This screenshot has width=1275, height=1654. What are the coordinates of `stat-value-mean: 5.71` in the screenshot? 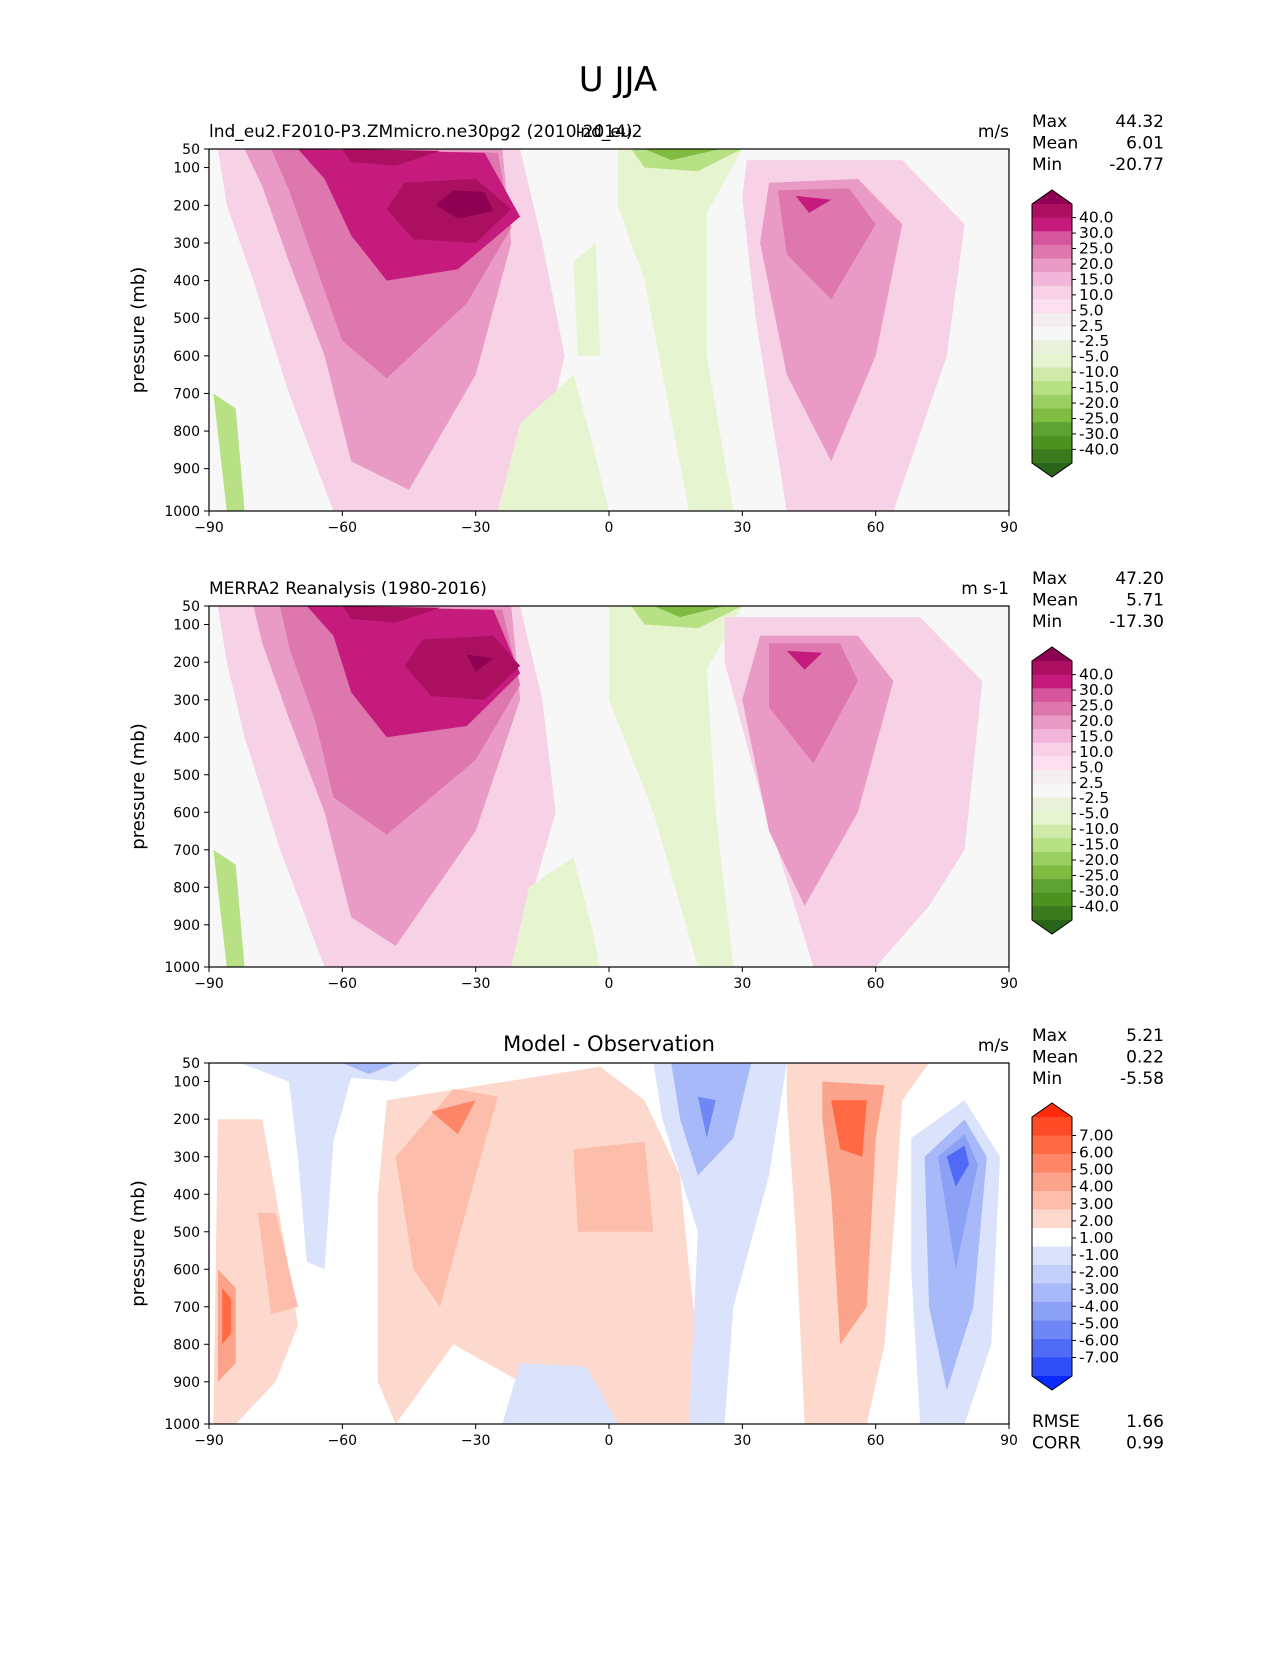 It's located at (1145, 601).